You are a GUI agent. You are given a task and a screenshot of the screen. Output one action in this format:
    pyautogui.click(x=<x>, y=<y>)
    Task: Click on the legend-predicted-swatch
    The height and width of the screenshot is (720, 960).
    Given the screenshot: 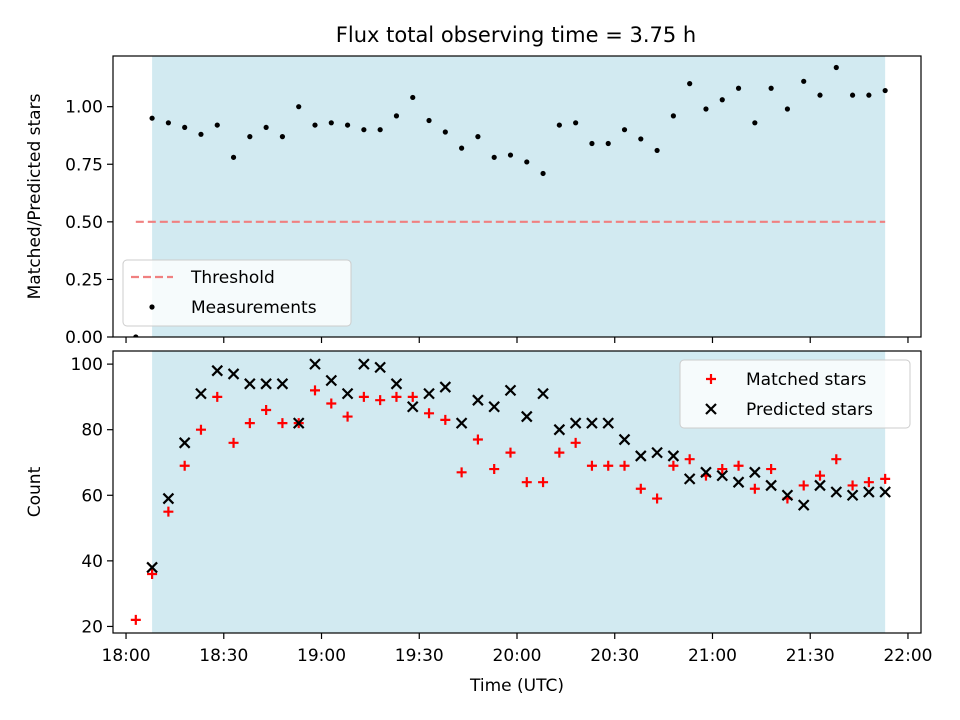 What is the action you would take?
    pyautogui.click(x=711, y=409)
    